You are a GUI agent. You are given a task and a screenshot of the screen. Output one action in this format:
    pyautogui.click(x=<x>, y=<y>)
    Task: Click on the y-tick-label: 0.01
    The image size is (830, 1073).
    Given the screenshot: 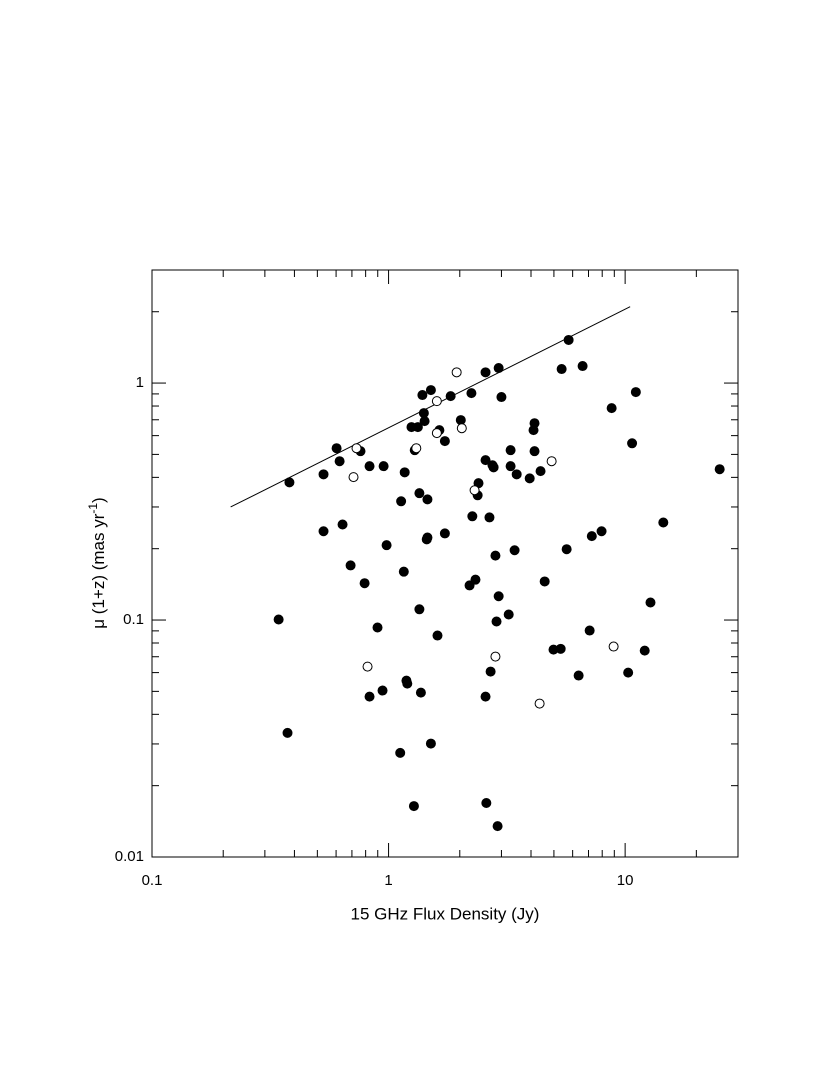 What is the action you would take?
    pyautogui.click(x=129, y=856)
    